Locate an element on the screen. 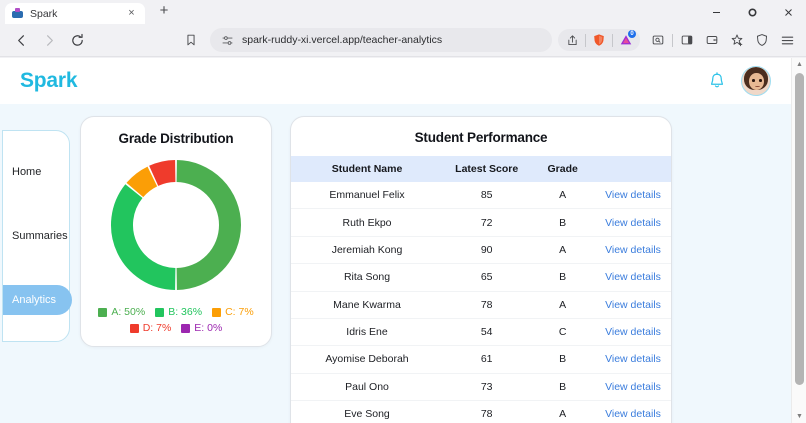  scroll-up-arrow-icon: ▲ is located at coordinates (799, 64).